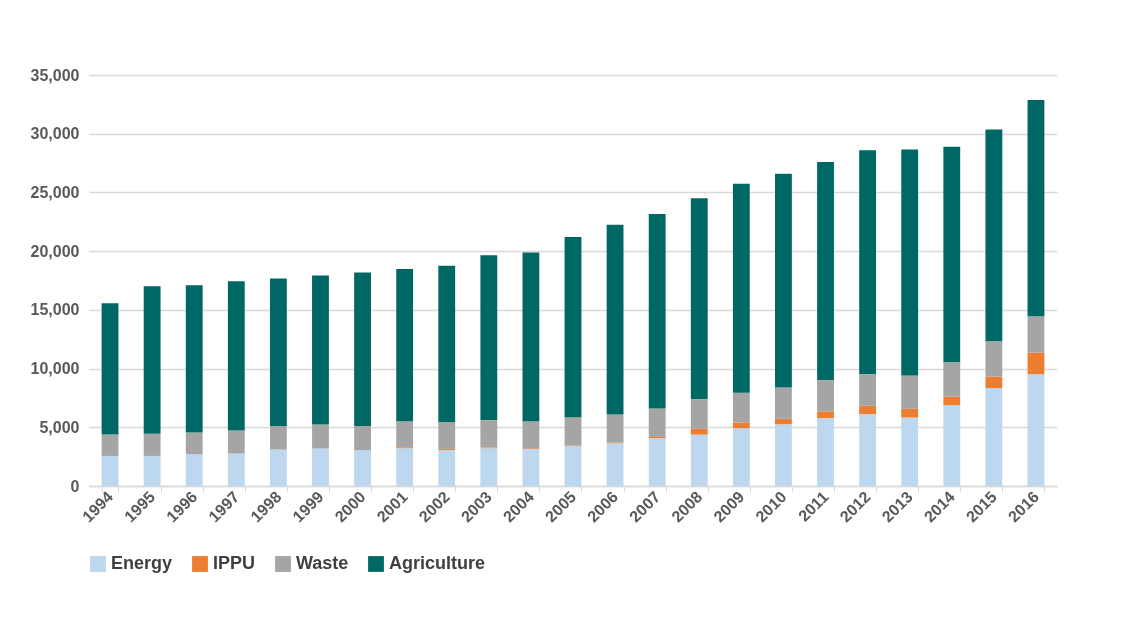 The height and width of the screenshot is (631, 1140). I want to click on y-tick-label: 25,000, so click(55, 192).